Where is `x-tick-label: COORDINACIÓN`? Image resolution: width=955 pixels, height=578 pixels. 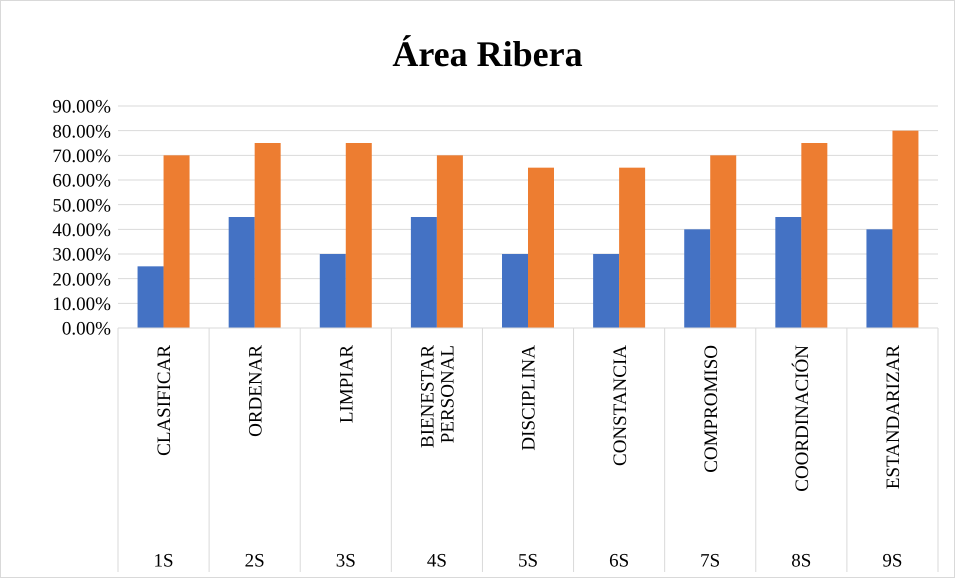 x-tick-label: COORDINACIÓN is located at coordinates (801, 418).